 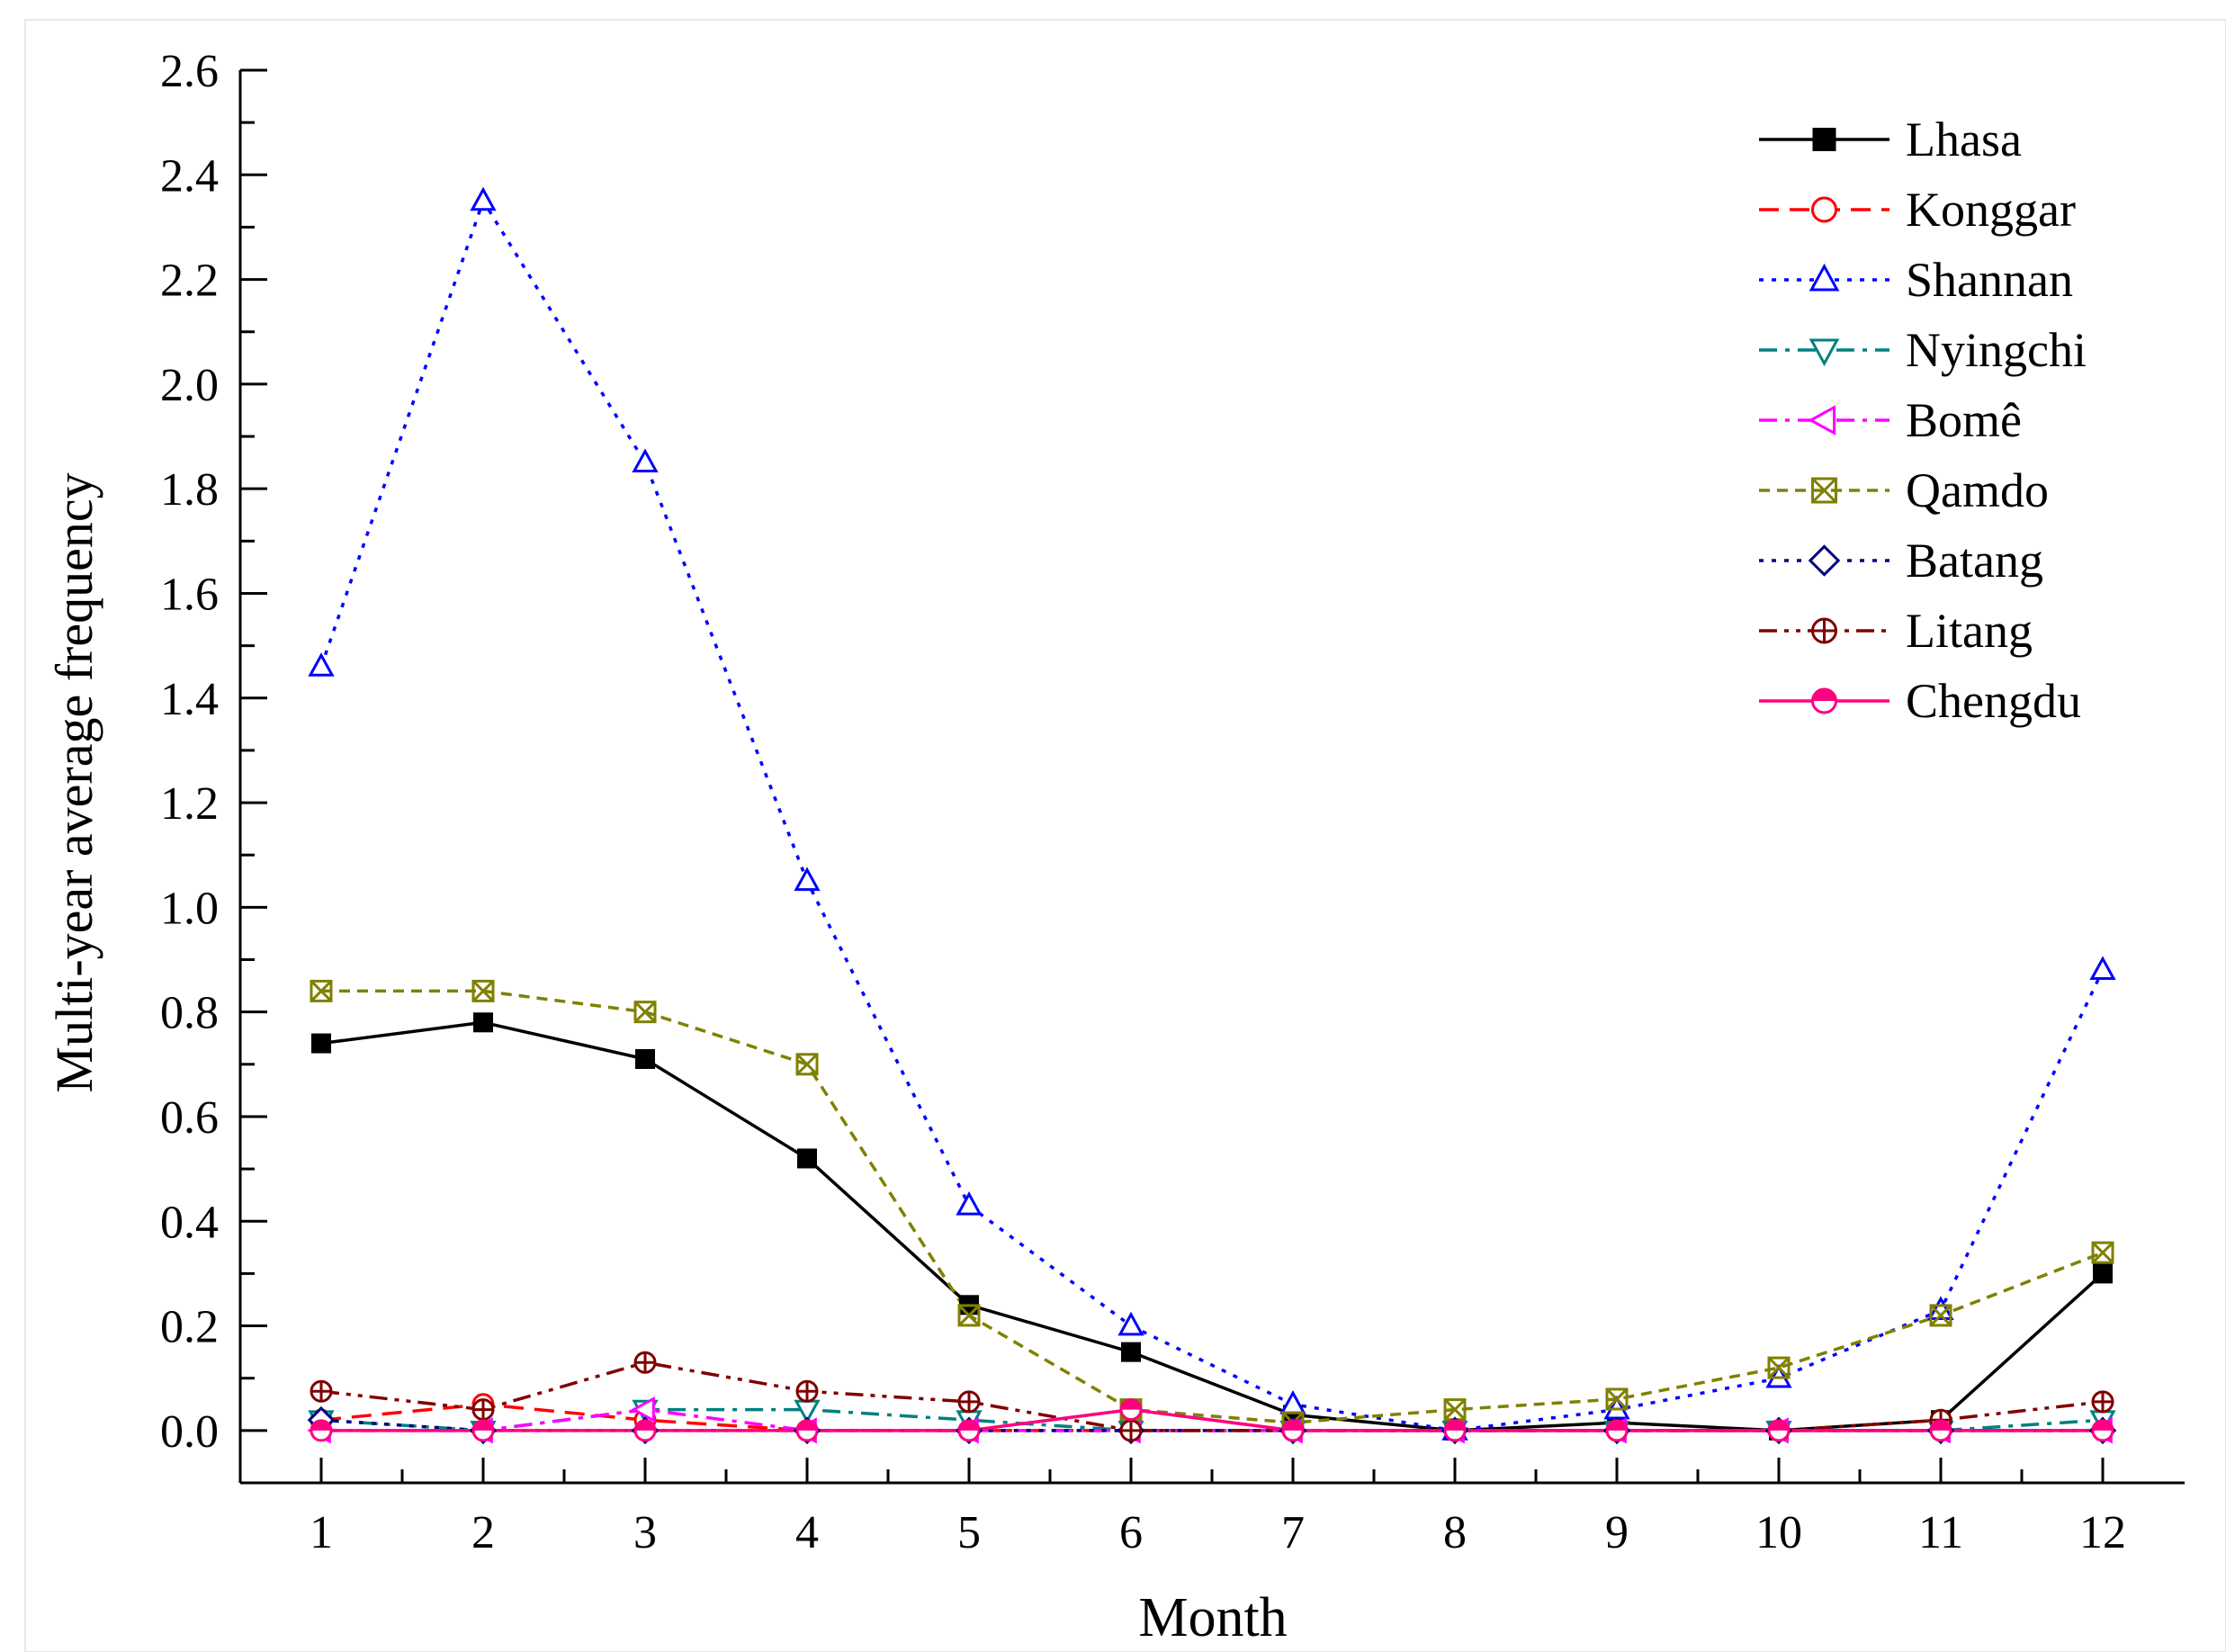 What do you see at coordinates (189, 908) in the screenshot?
I see `y-tick-label: 1.0` at bounding box center [189, 908].